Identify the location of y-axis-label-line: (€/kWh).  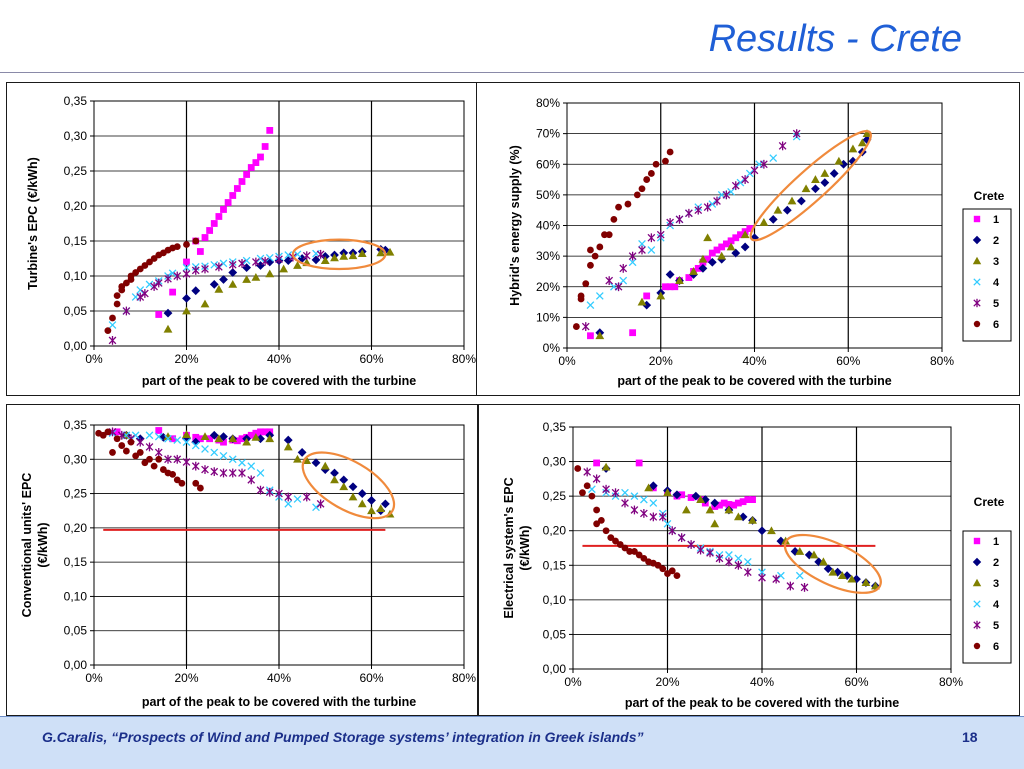
(43, 544).